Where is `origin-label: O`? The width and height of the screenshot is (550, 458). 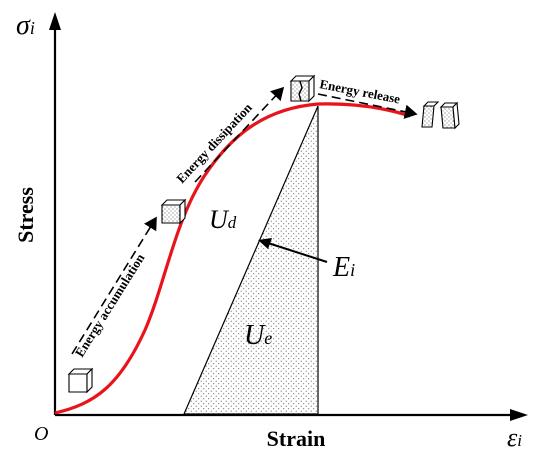 origin-label: O is located at coordinates (41, 434).